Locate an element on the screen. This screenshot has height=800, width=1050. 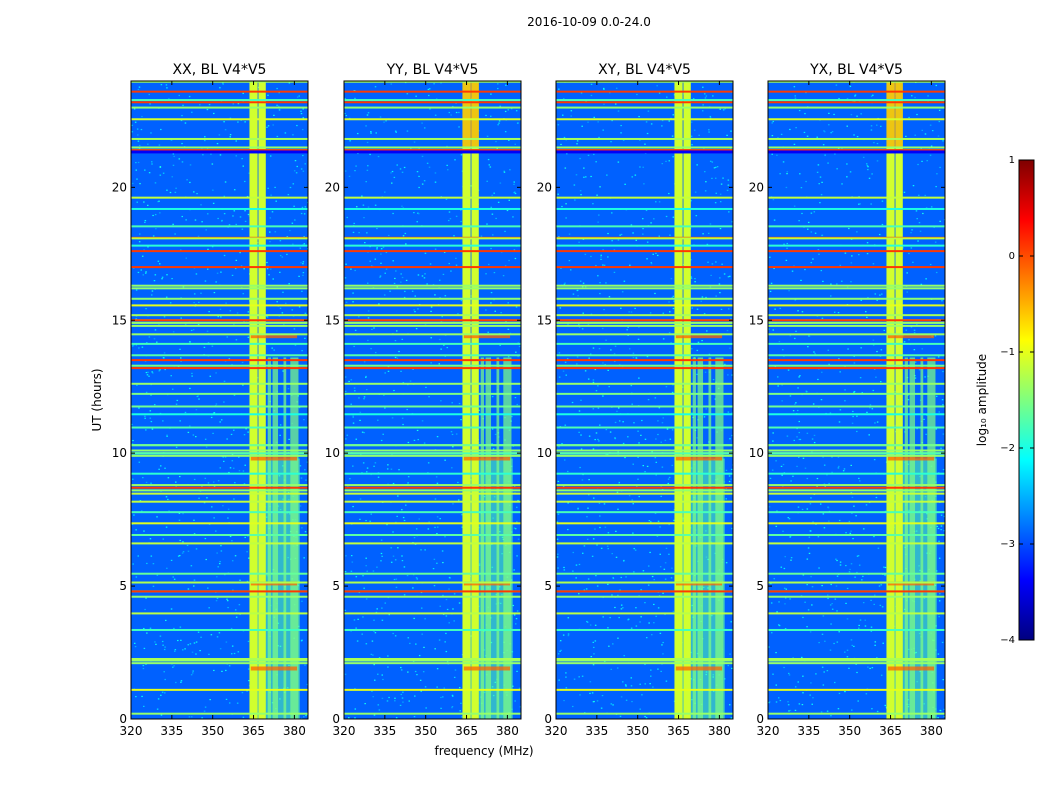
x-tick-label: 350 is located at coordinates (212, 731).